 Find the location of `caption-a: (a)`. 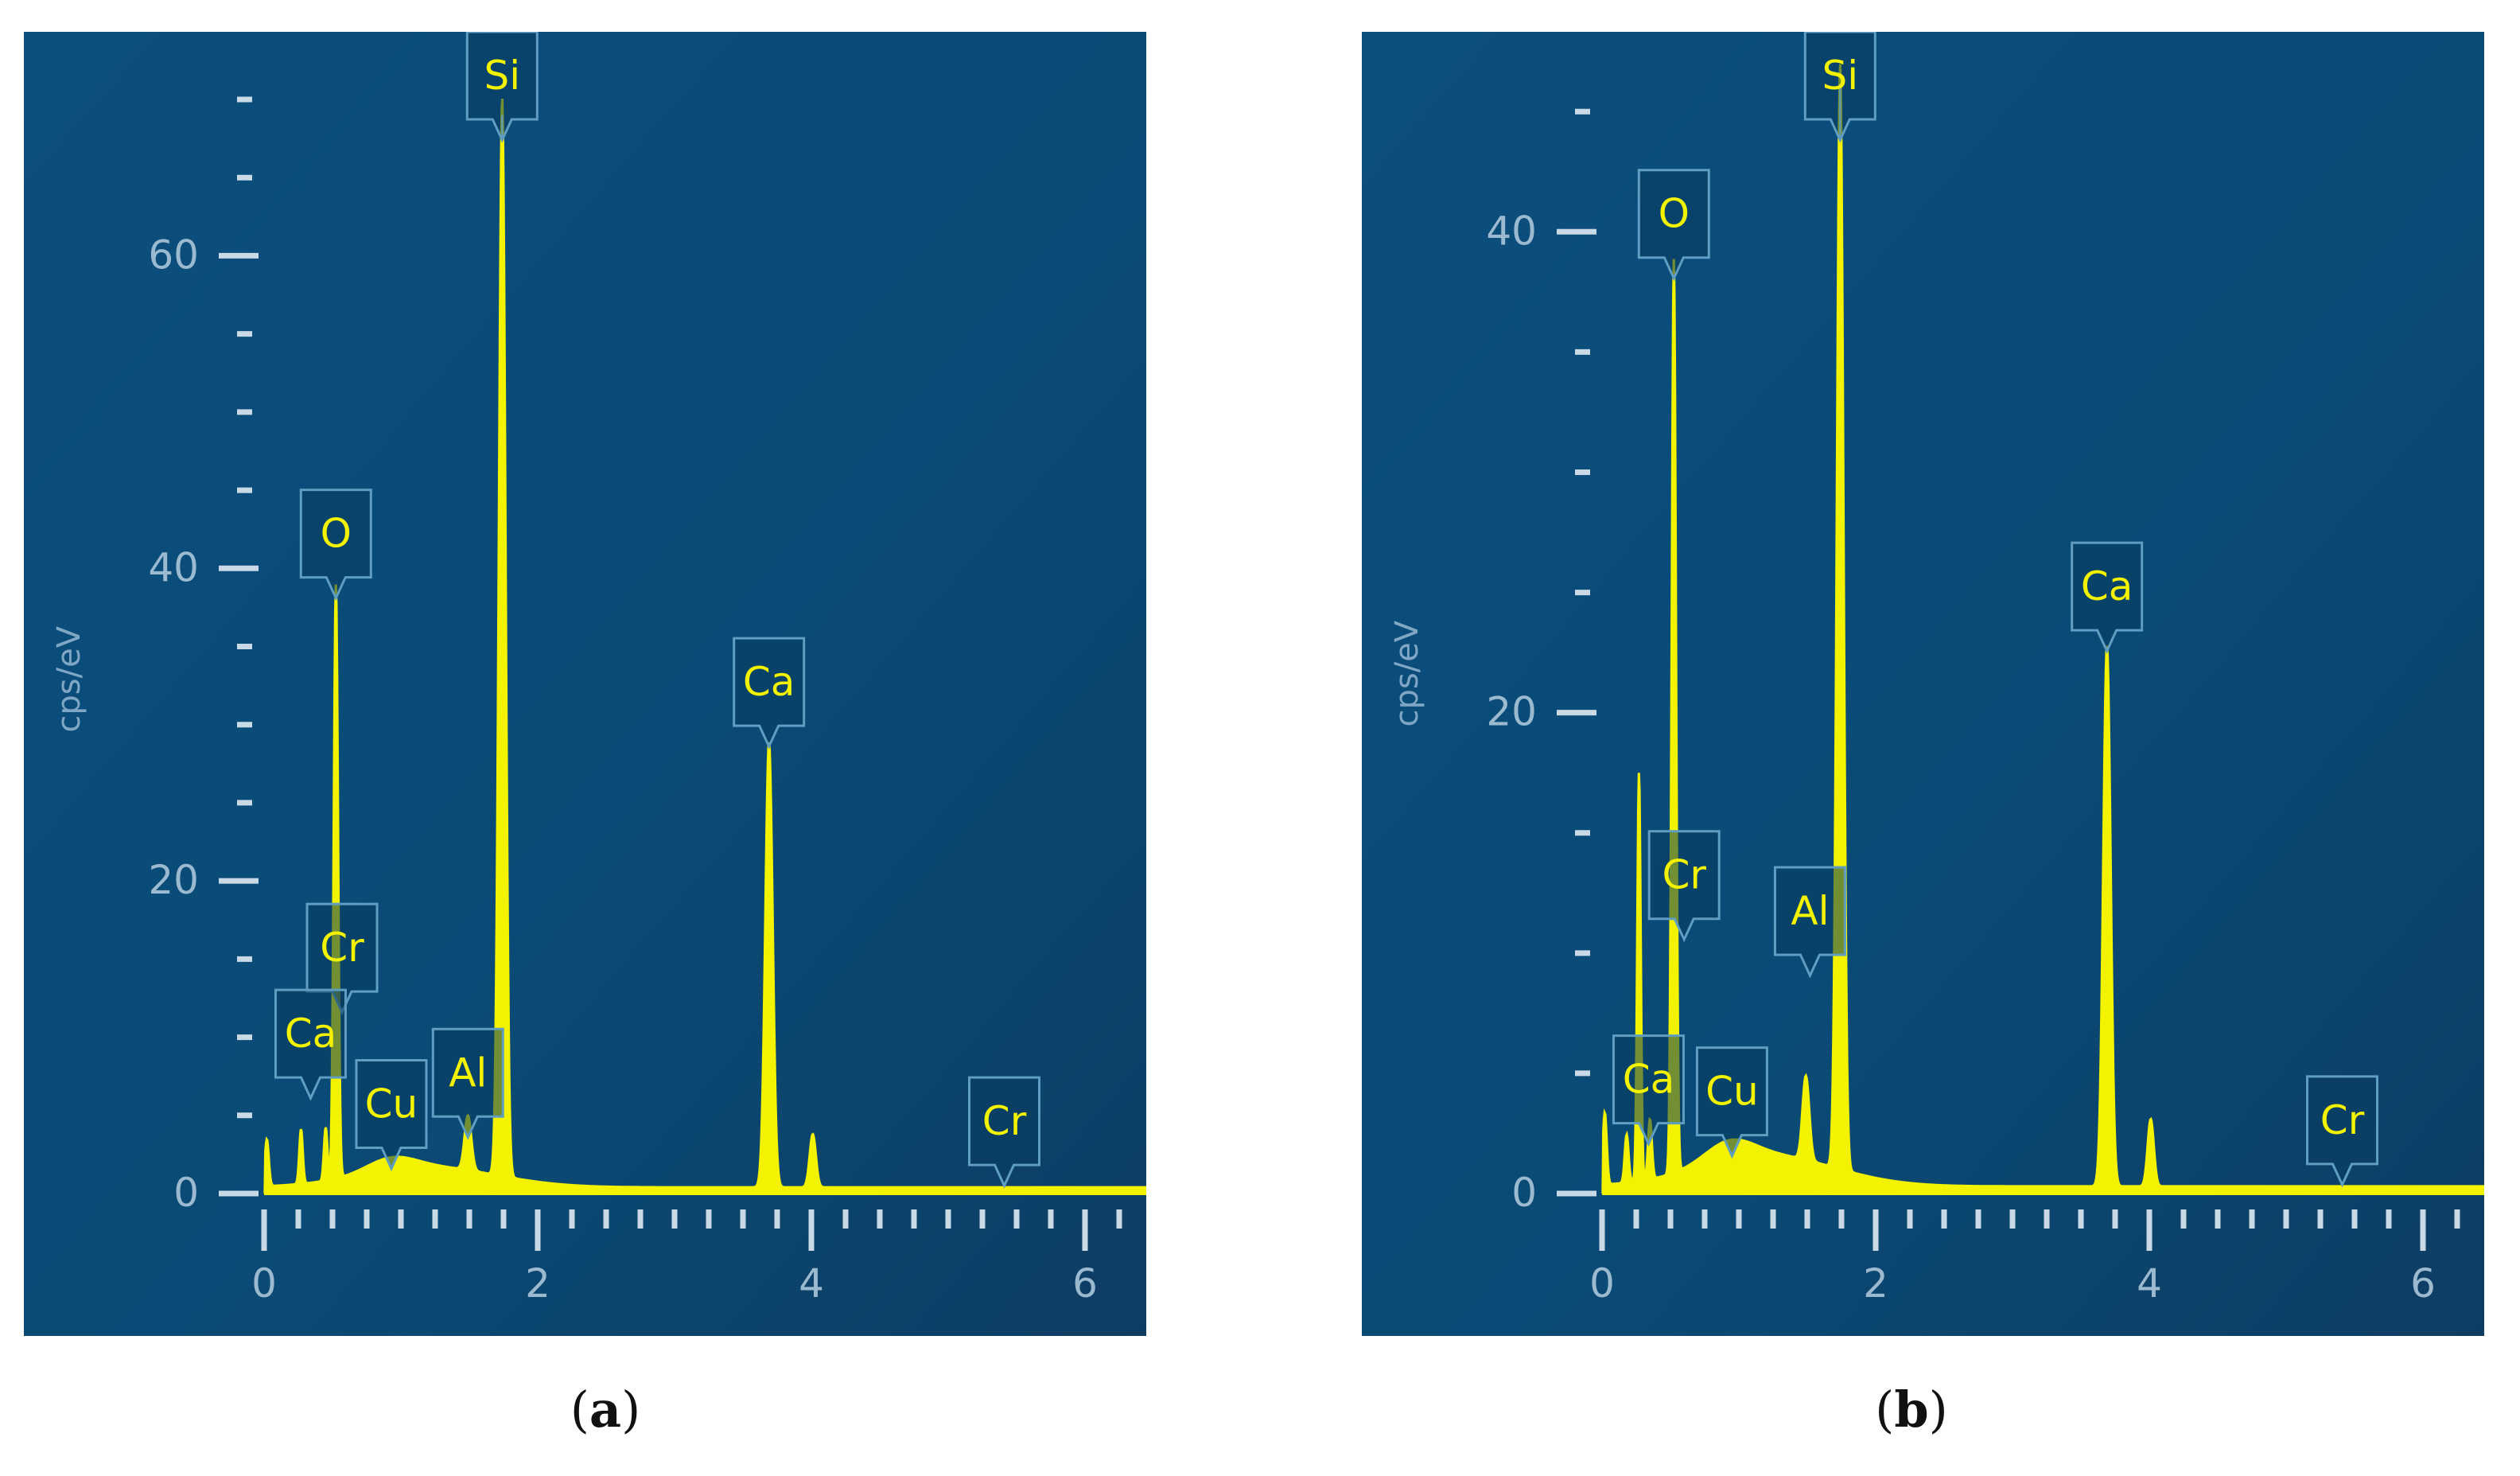

caption-a: (a) is located at coordinates (605, 1410).